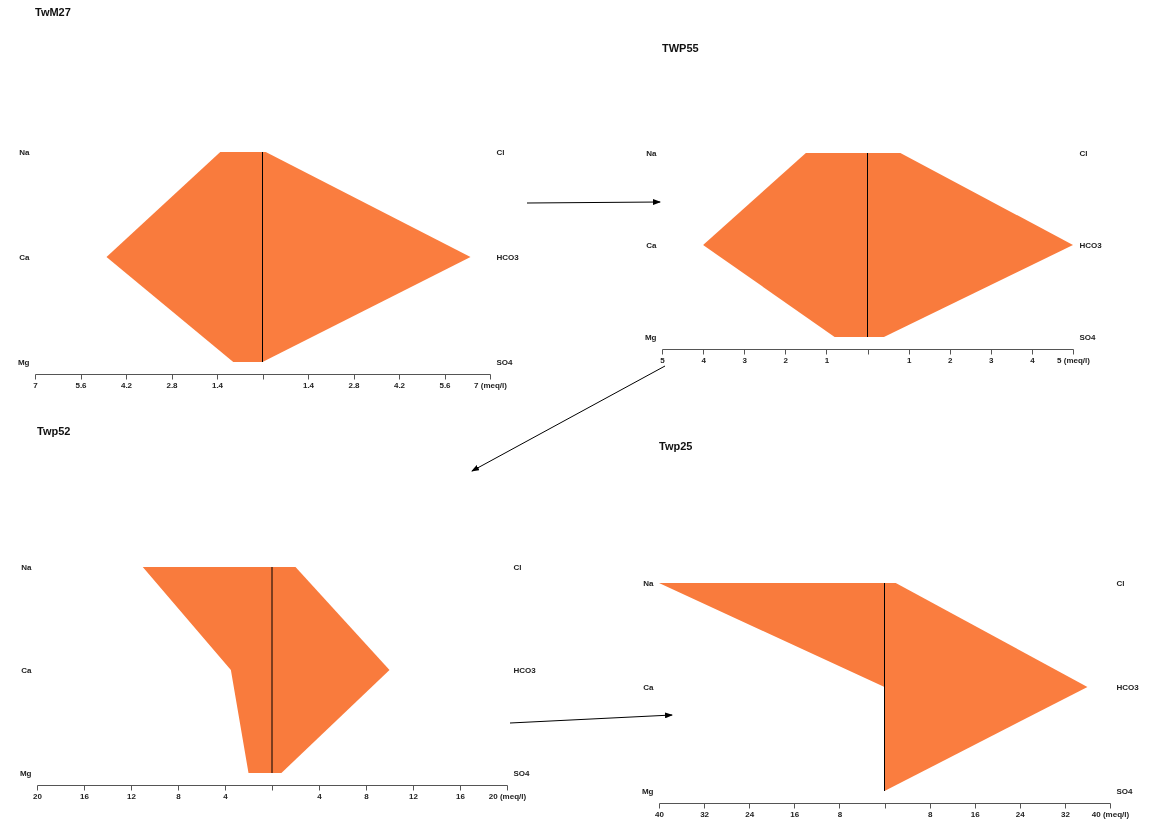 The height and width of the screenshot is (839, 1163). What do you see at coordinates (1110, 814) in the screenshot?
I see `x-tick-label: 40 (meq/l)` at bounding box center [1110, 814].